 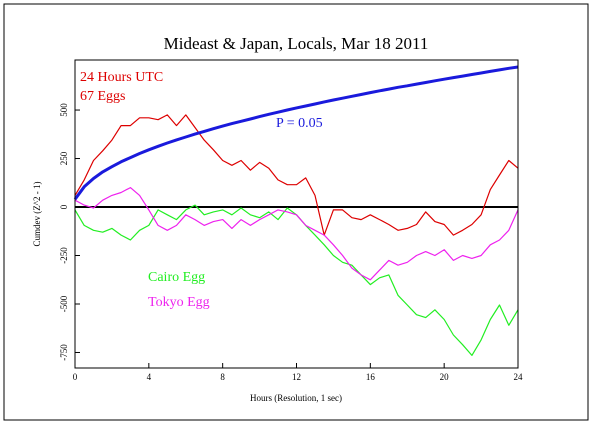 What do you see at coordinates (64, 255) in the screenshot?
I see `y-tick-label: -250` at bounding box center [64, 255].